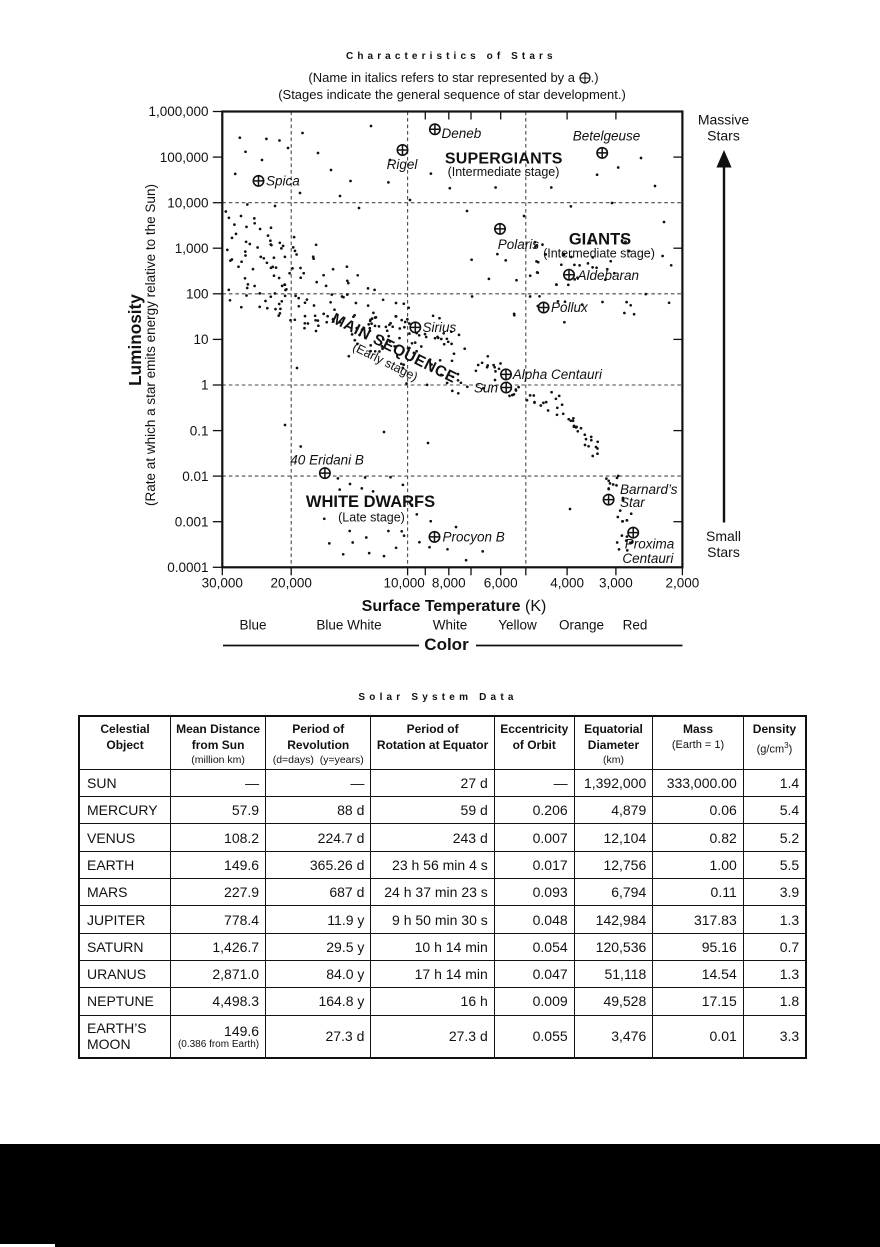 The height and width of the screenshot is (1247, 880). Describe the element at coordinates (504, 158) in the screenshot. I see `svg-text: SUPERGIANTS` at that location.